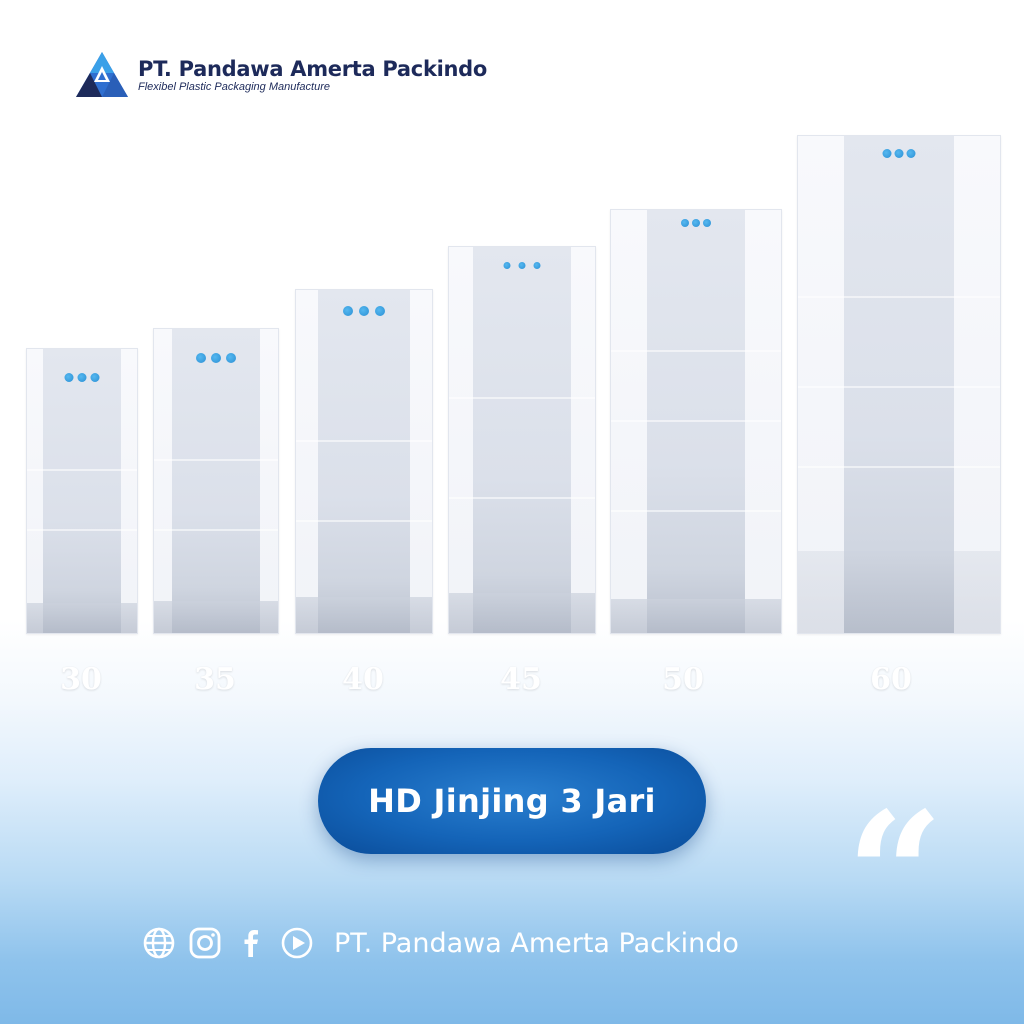 Image resolution: width=1024 pixels, height=1024 pixels. I want to click on size-label-50: 50, so click(683, 679).